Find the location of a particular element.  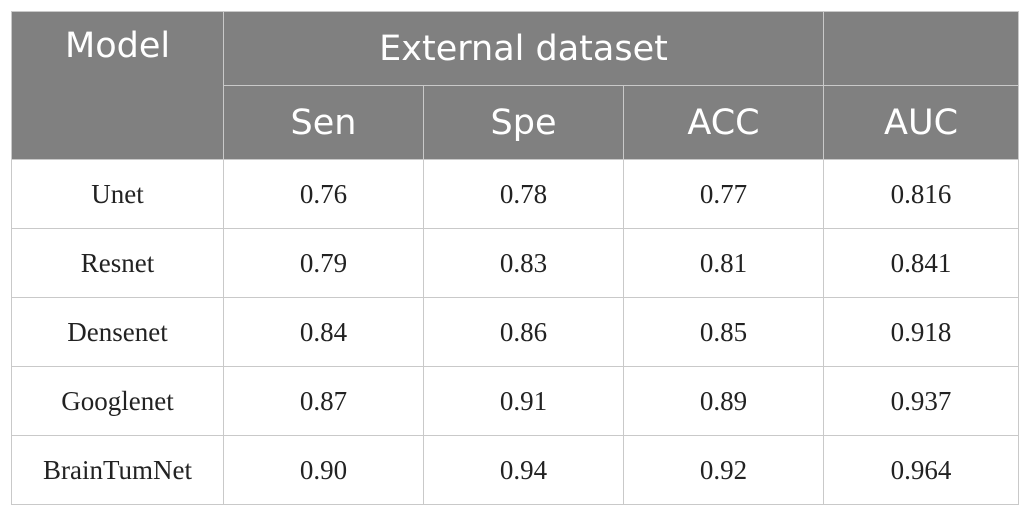

sen-cell: 0.90 is located at coordinates (323, 470).